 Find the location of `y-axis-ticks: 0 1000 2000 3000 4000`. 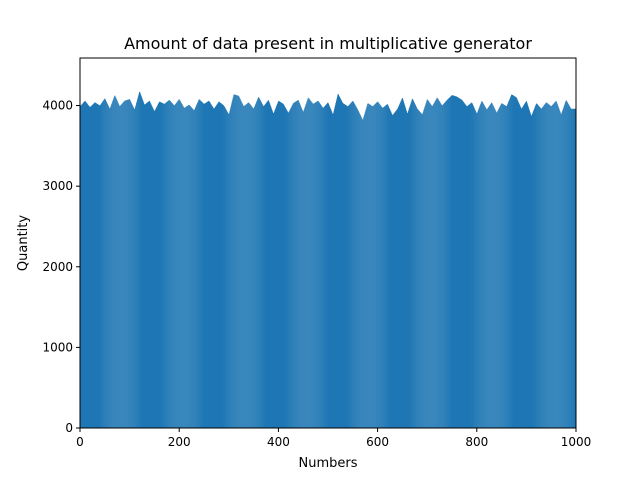

y-axis-ticks: 0 1000 2000 3000 4000 is located at coordinates (61, 267).